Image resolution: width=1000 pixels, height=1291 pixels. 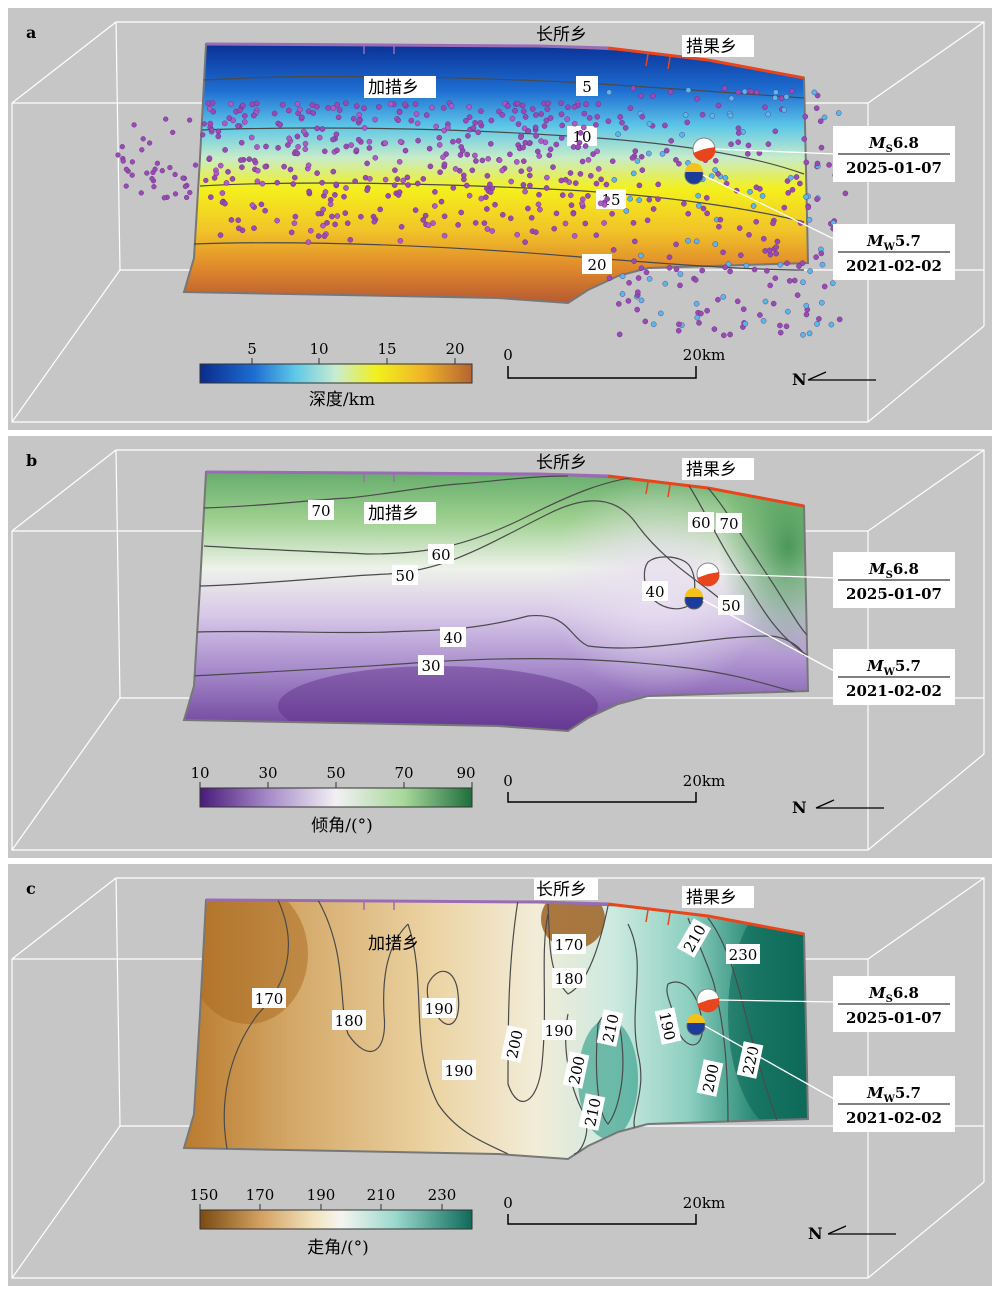 What do you see at coordinates (799, 807) in the screenshot?
I see `svg-text: N` at bounding box center [799, 807].